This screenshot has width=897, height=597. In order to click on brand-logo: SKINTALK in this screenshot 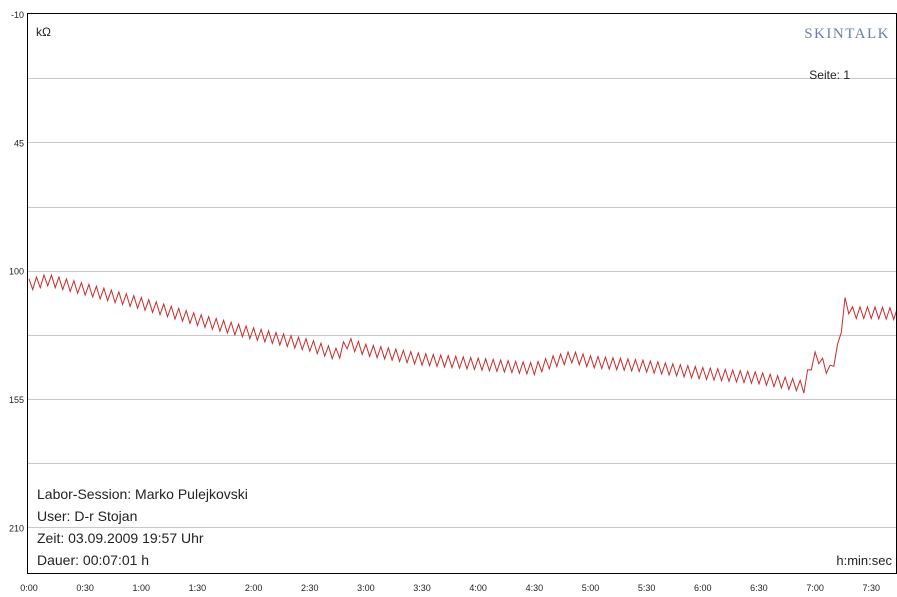, I will do `click(847, 34)`.